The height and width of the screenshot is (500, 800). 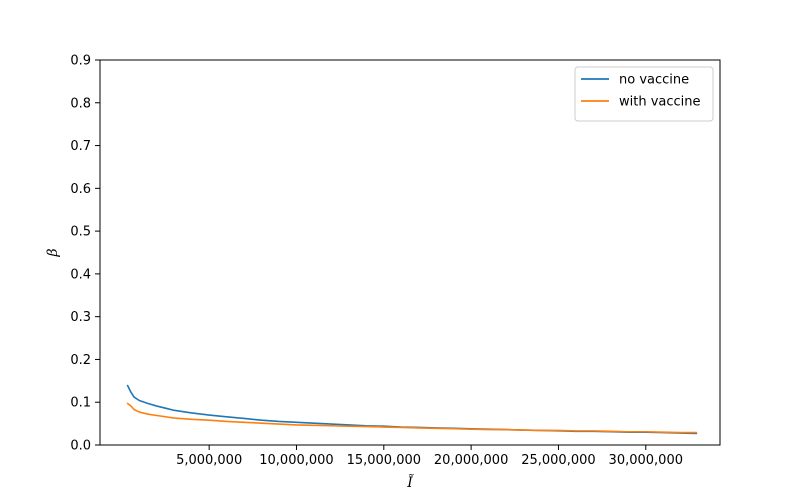 I want to click on y-tick-label: 0.4, so click(x=80, y=274).